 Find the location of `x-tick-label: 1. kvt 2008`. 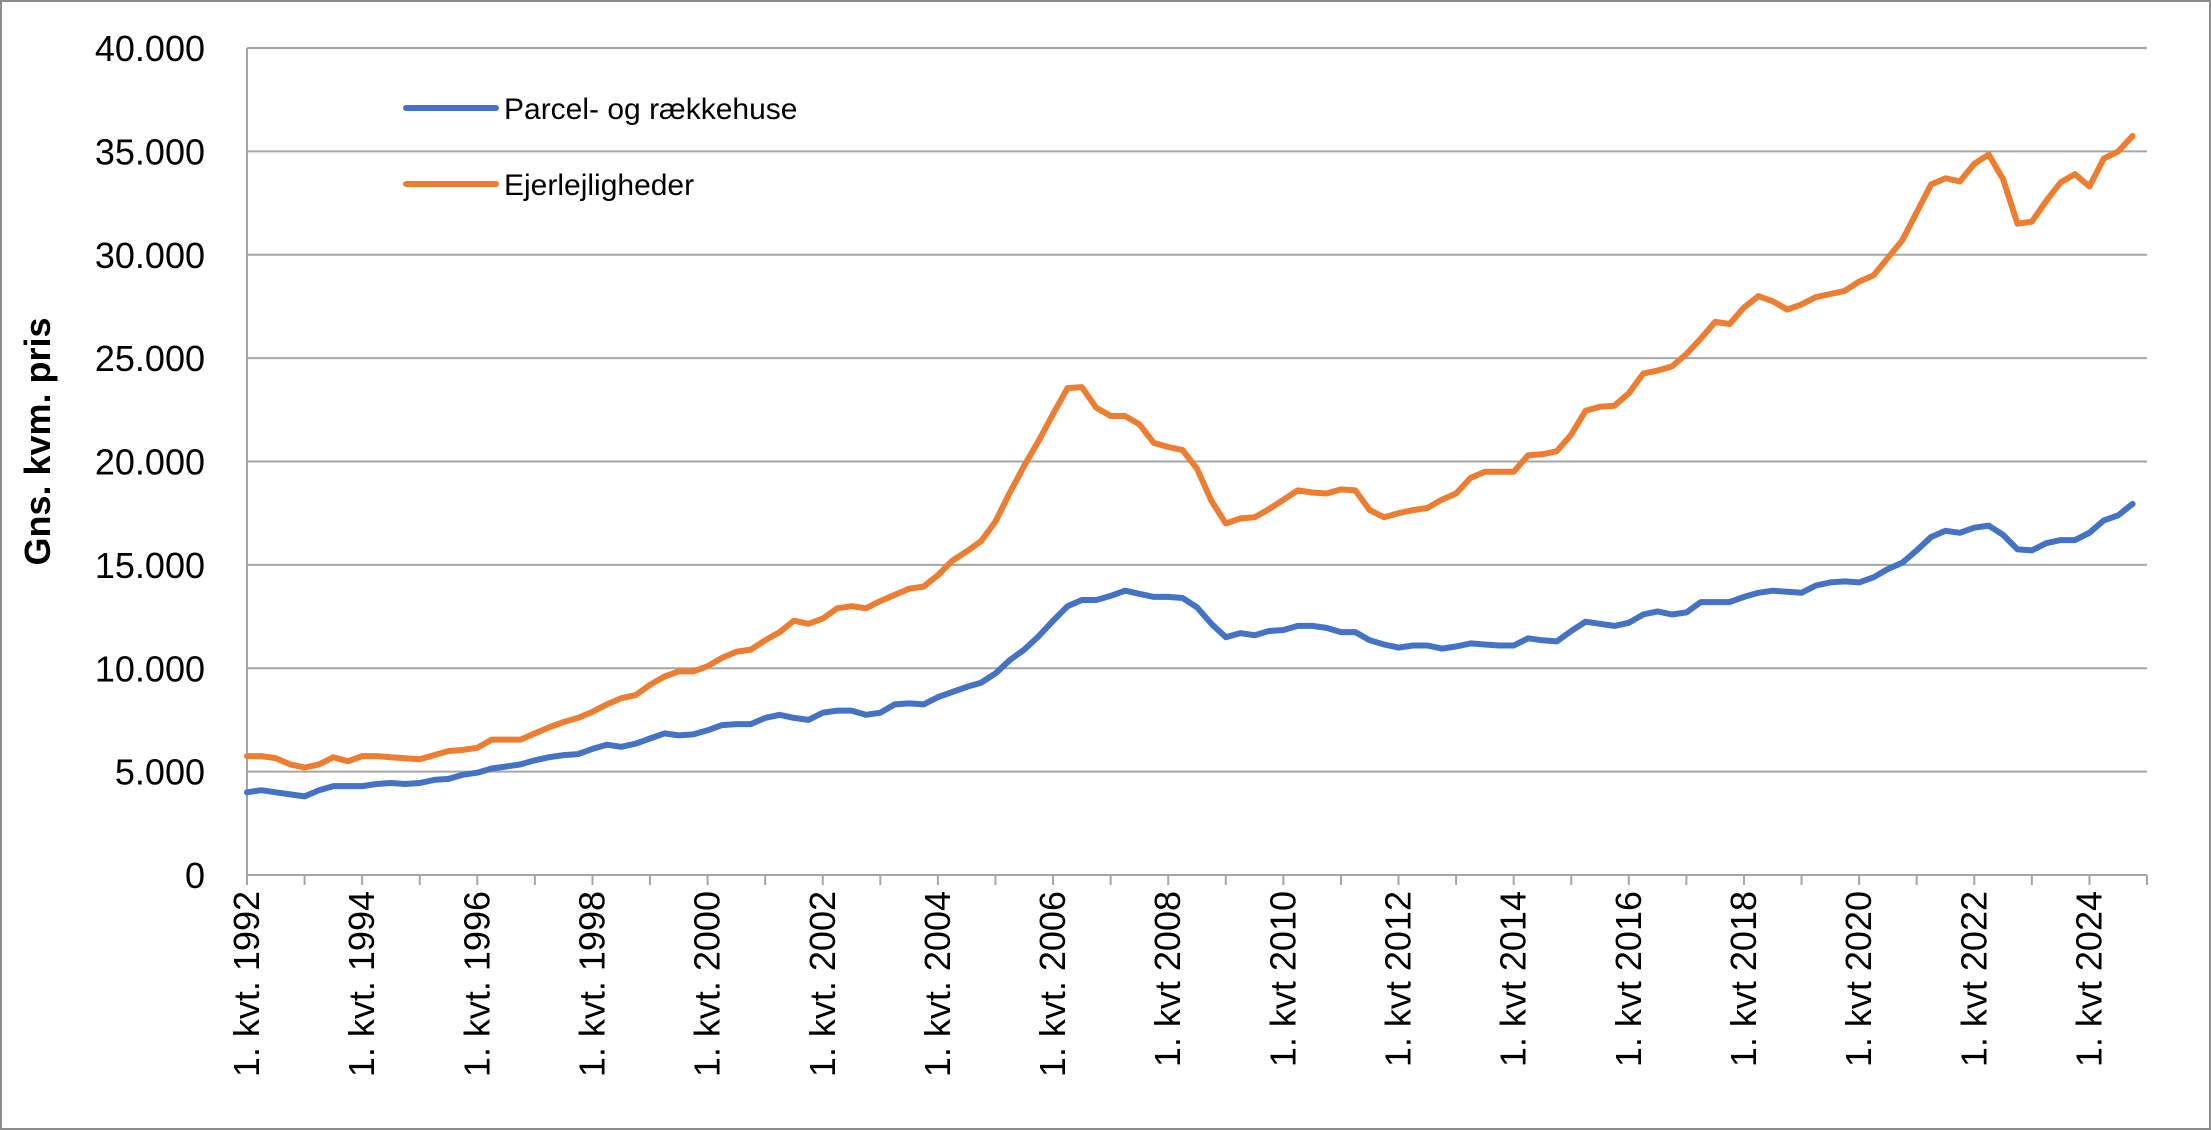

x-tick-label: 1. kvt 2008 is located at coordinates (1167, 979).